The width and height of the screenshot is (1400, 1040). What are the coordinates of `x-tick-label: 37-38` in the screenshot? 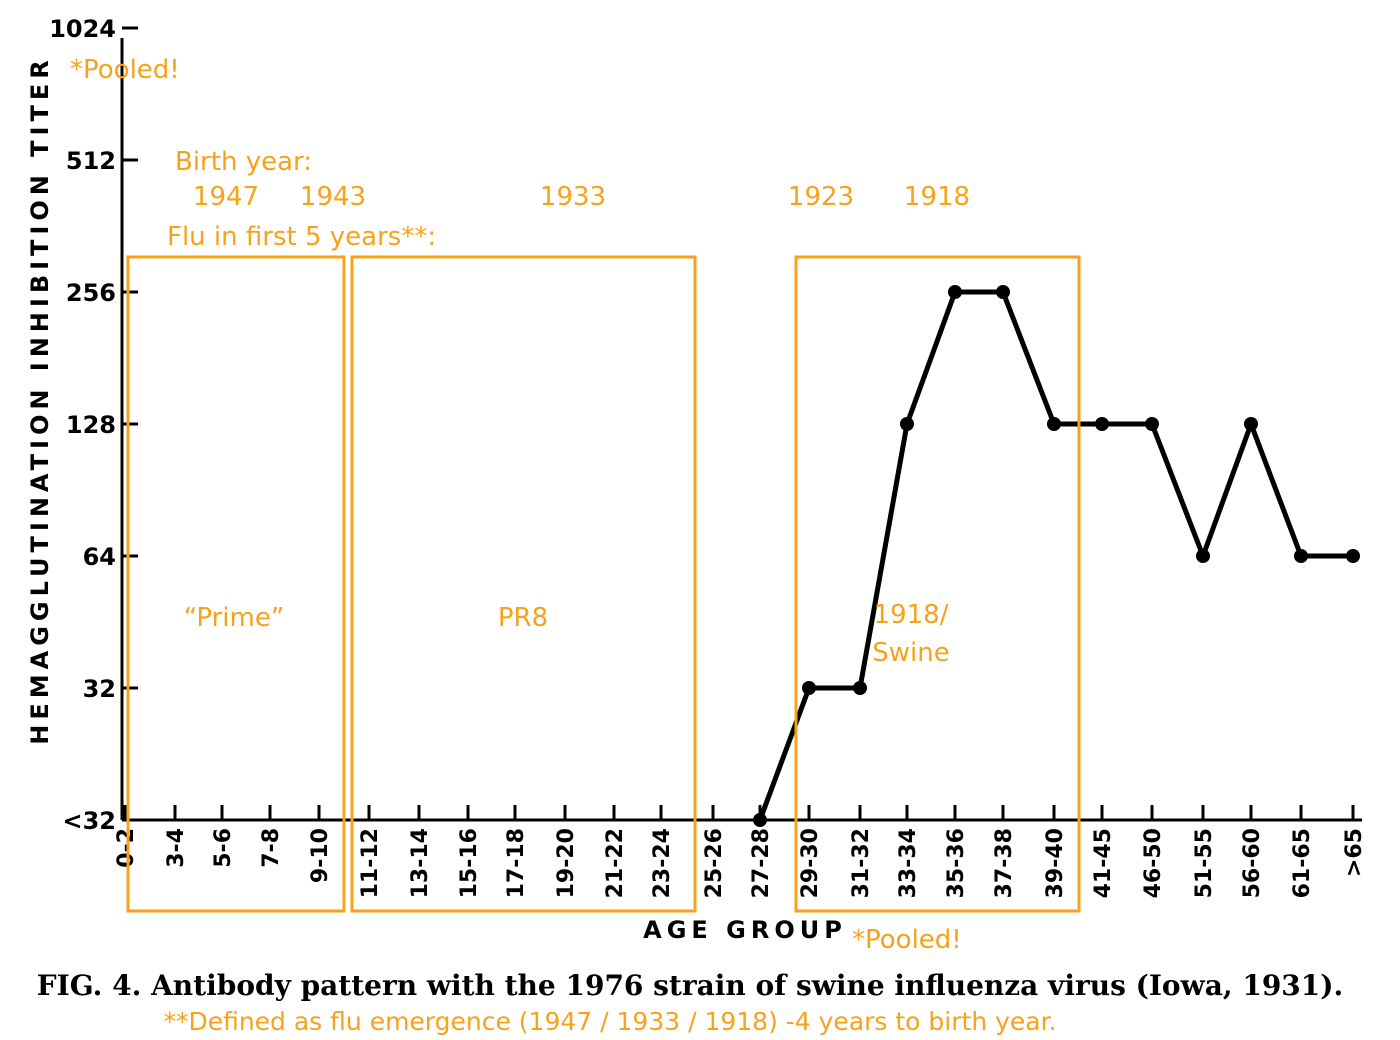 It's located at (1004, 863).